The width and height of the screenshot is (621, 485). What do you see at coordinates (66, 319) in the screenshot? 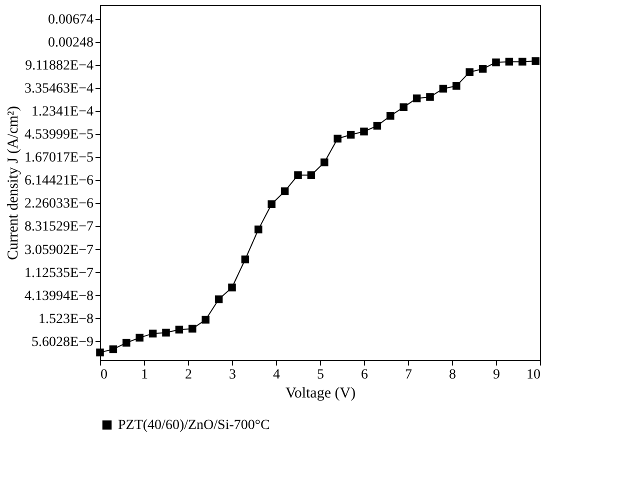
I see `y-tick-label: 1.523E−8` at bounding box center [66, 319].